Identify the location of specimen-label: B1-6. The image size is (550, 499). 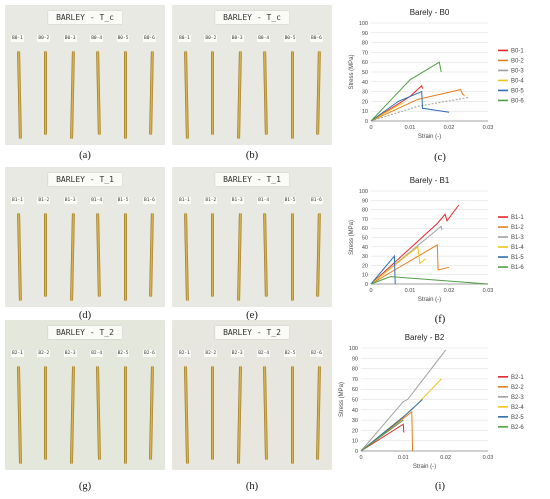
(149, 200).